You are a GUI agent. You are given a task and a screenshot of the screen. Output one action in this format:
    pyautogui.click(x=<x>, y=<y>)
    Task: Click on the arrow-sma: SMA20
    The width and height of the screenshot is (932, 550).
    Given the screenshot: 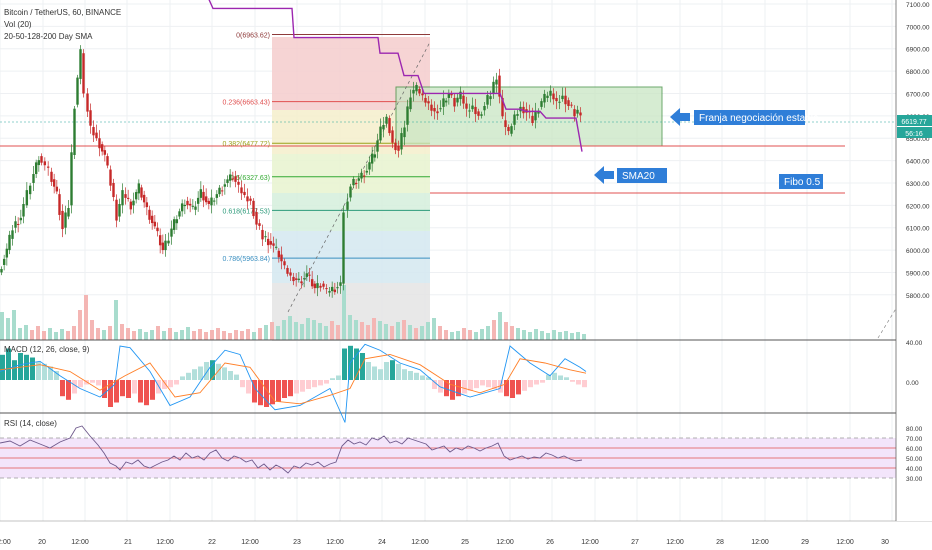 What is the action you would take?
    pyautogui.click(x=630, y=175)
    